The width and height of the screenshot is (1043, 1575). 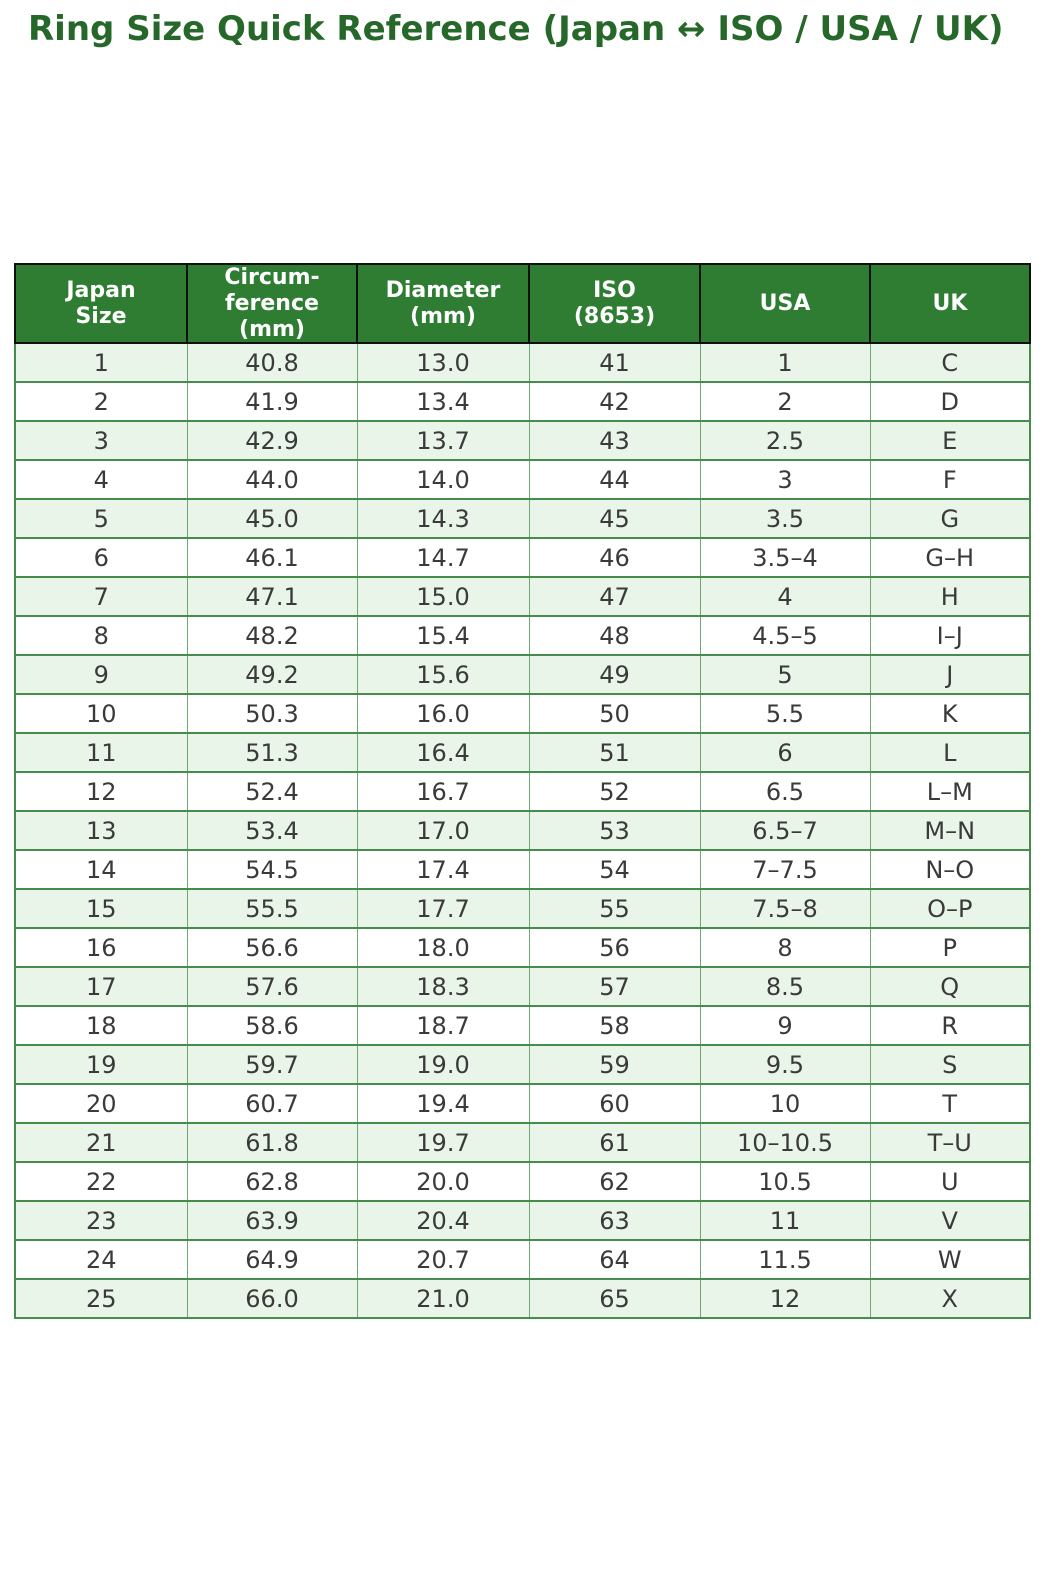 I want to click on table-row: 17 57.6 18.3 57 8.5 Q, so click(x=522, y=987).